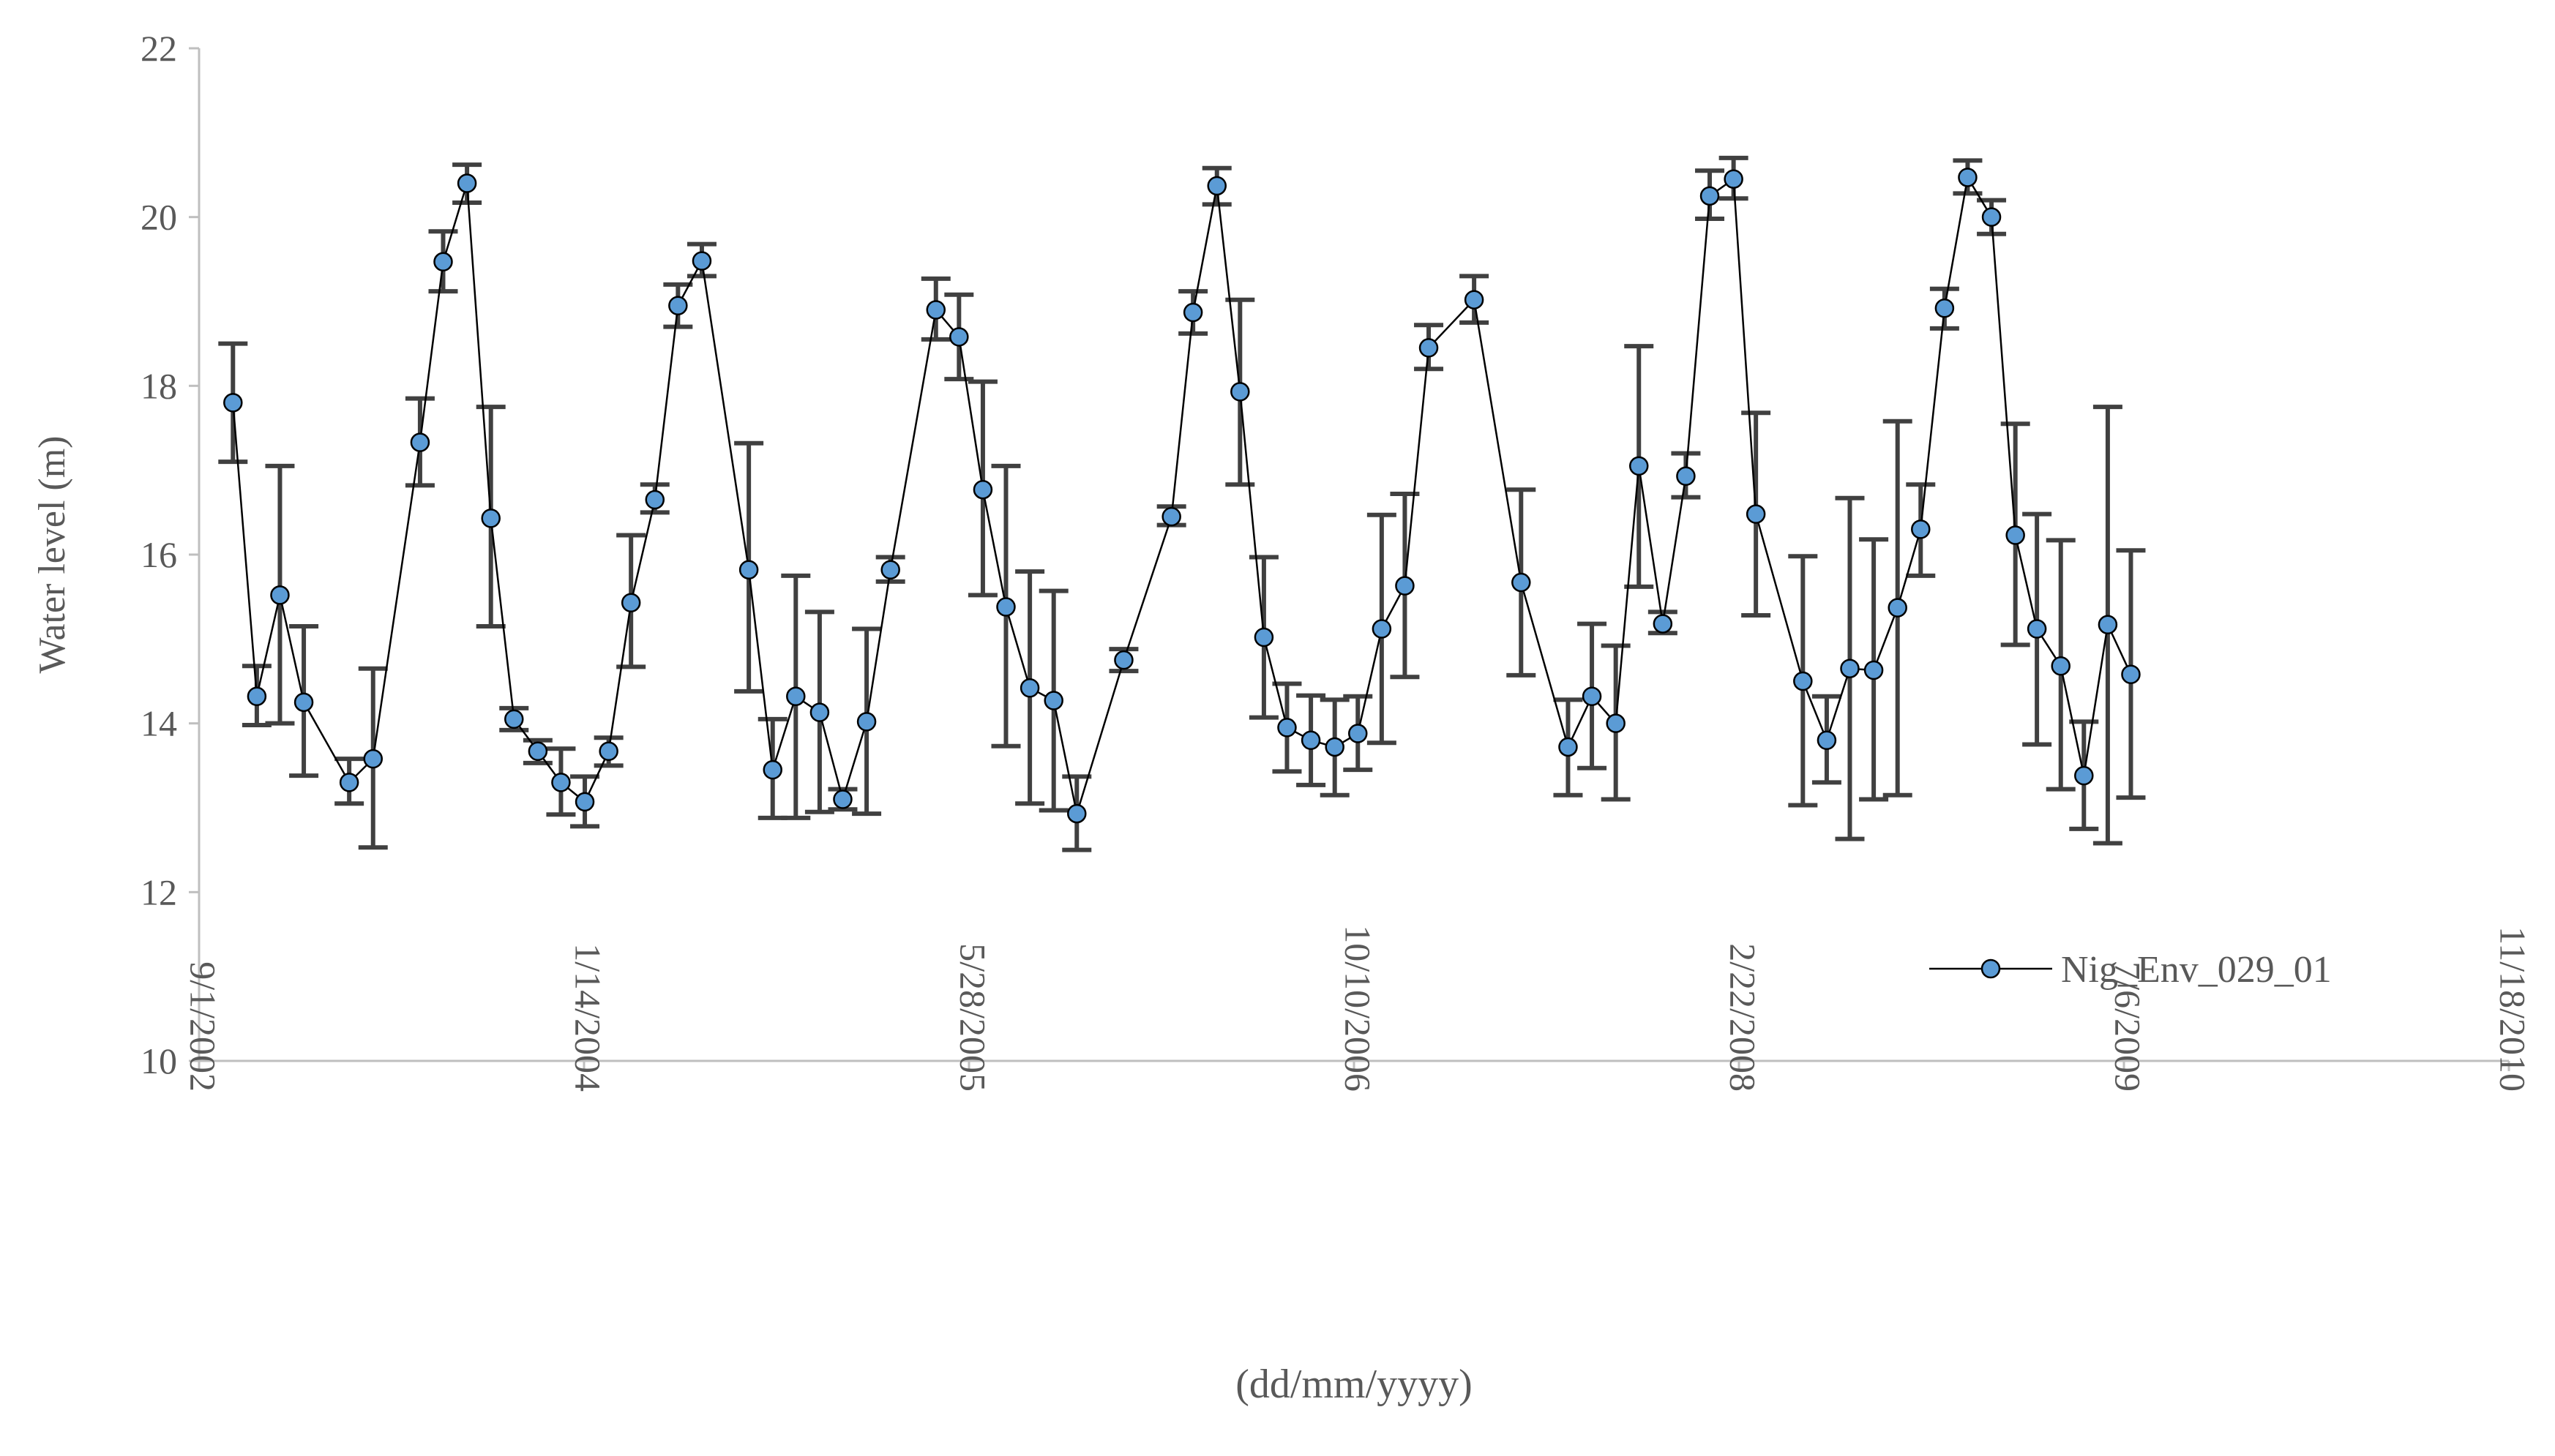 The width and height of the screenshot is (2555, 1456). What do you see at coordinates (203, 1026) in the screenshot?
I see `x-tick-label: 9/1/2002` at bounding box center [203, 1026].